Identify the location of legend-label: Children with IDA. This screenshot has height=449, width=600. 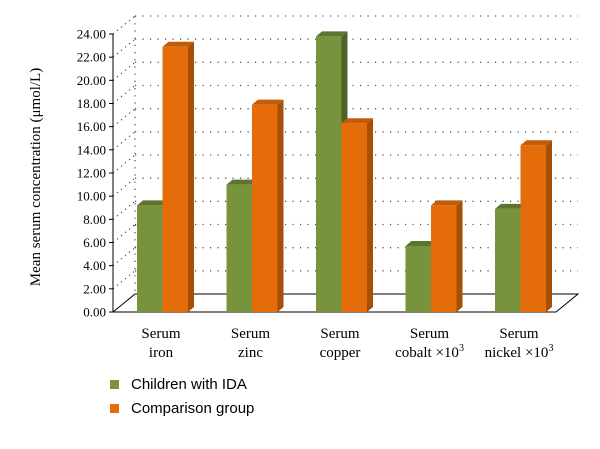
(189, 384).